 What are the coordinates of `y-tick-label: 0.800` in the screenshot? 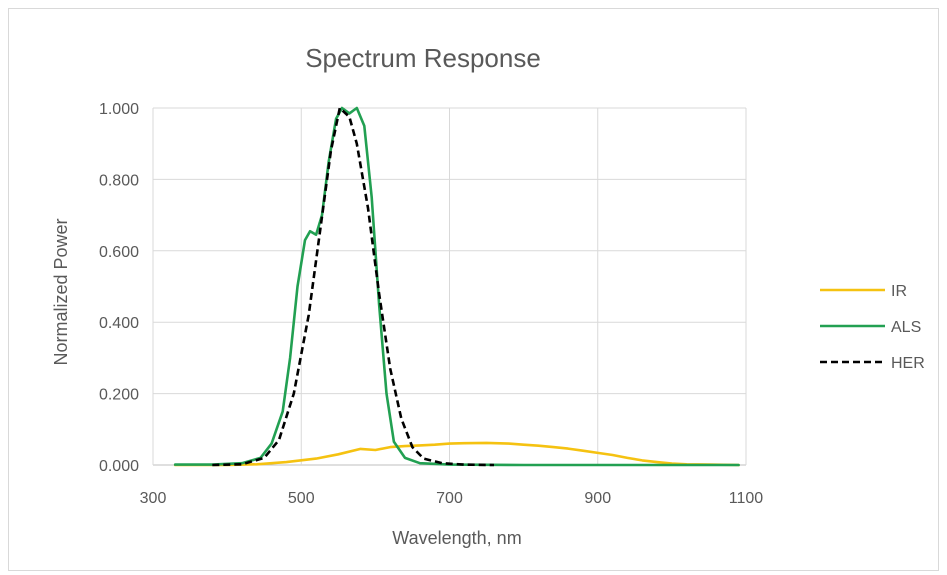 It's located at (119, 180).